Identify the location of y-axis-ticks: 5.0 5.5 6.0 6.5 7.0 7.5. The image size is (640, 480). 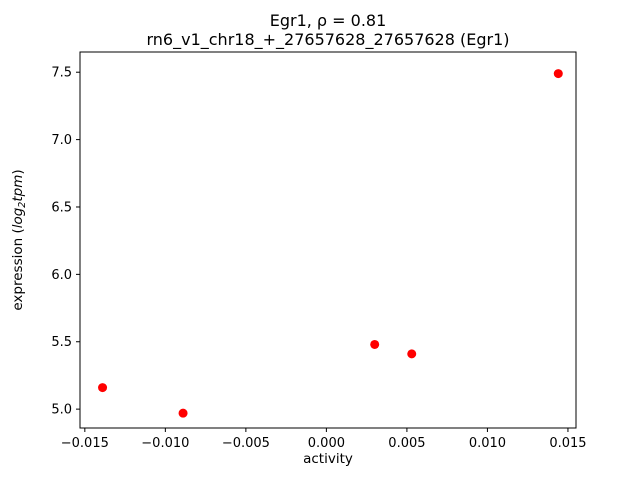
(65, 242).